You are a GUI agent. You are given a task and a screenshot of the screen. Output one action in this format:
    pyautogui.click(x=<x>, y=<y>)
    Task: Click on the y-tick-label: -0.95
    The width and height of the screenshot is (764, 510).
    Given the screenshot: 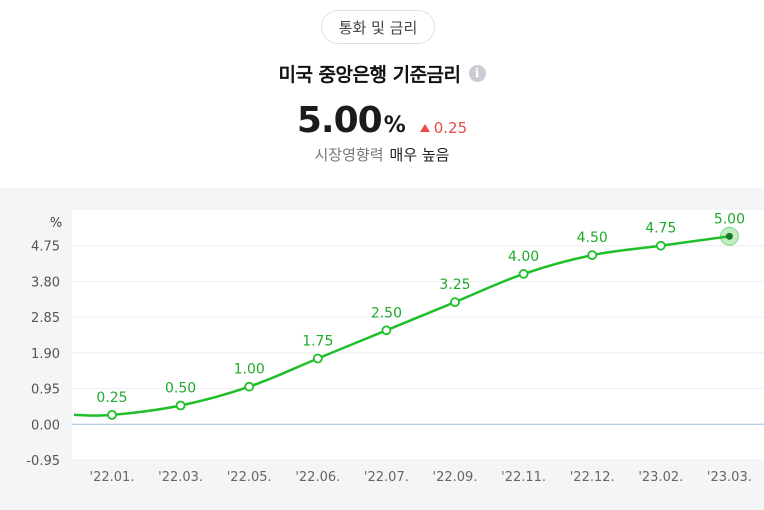 What is the action you would take?
    pyautogui.click(x=43, y=461)
    